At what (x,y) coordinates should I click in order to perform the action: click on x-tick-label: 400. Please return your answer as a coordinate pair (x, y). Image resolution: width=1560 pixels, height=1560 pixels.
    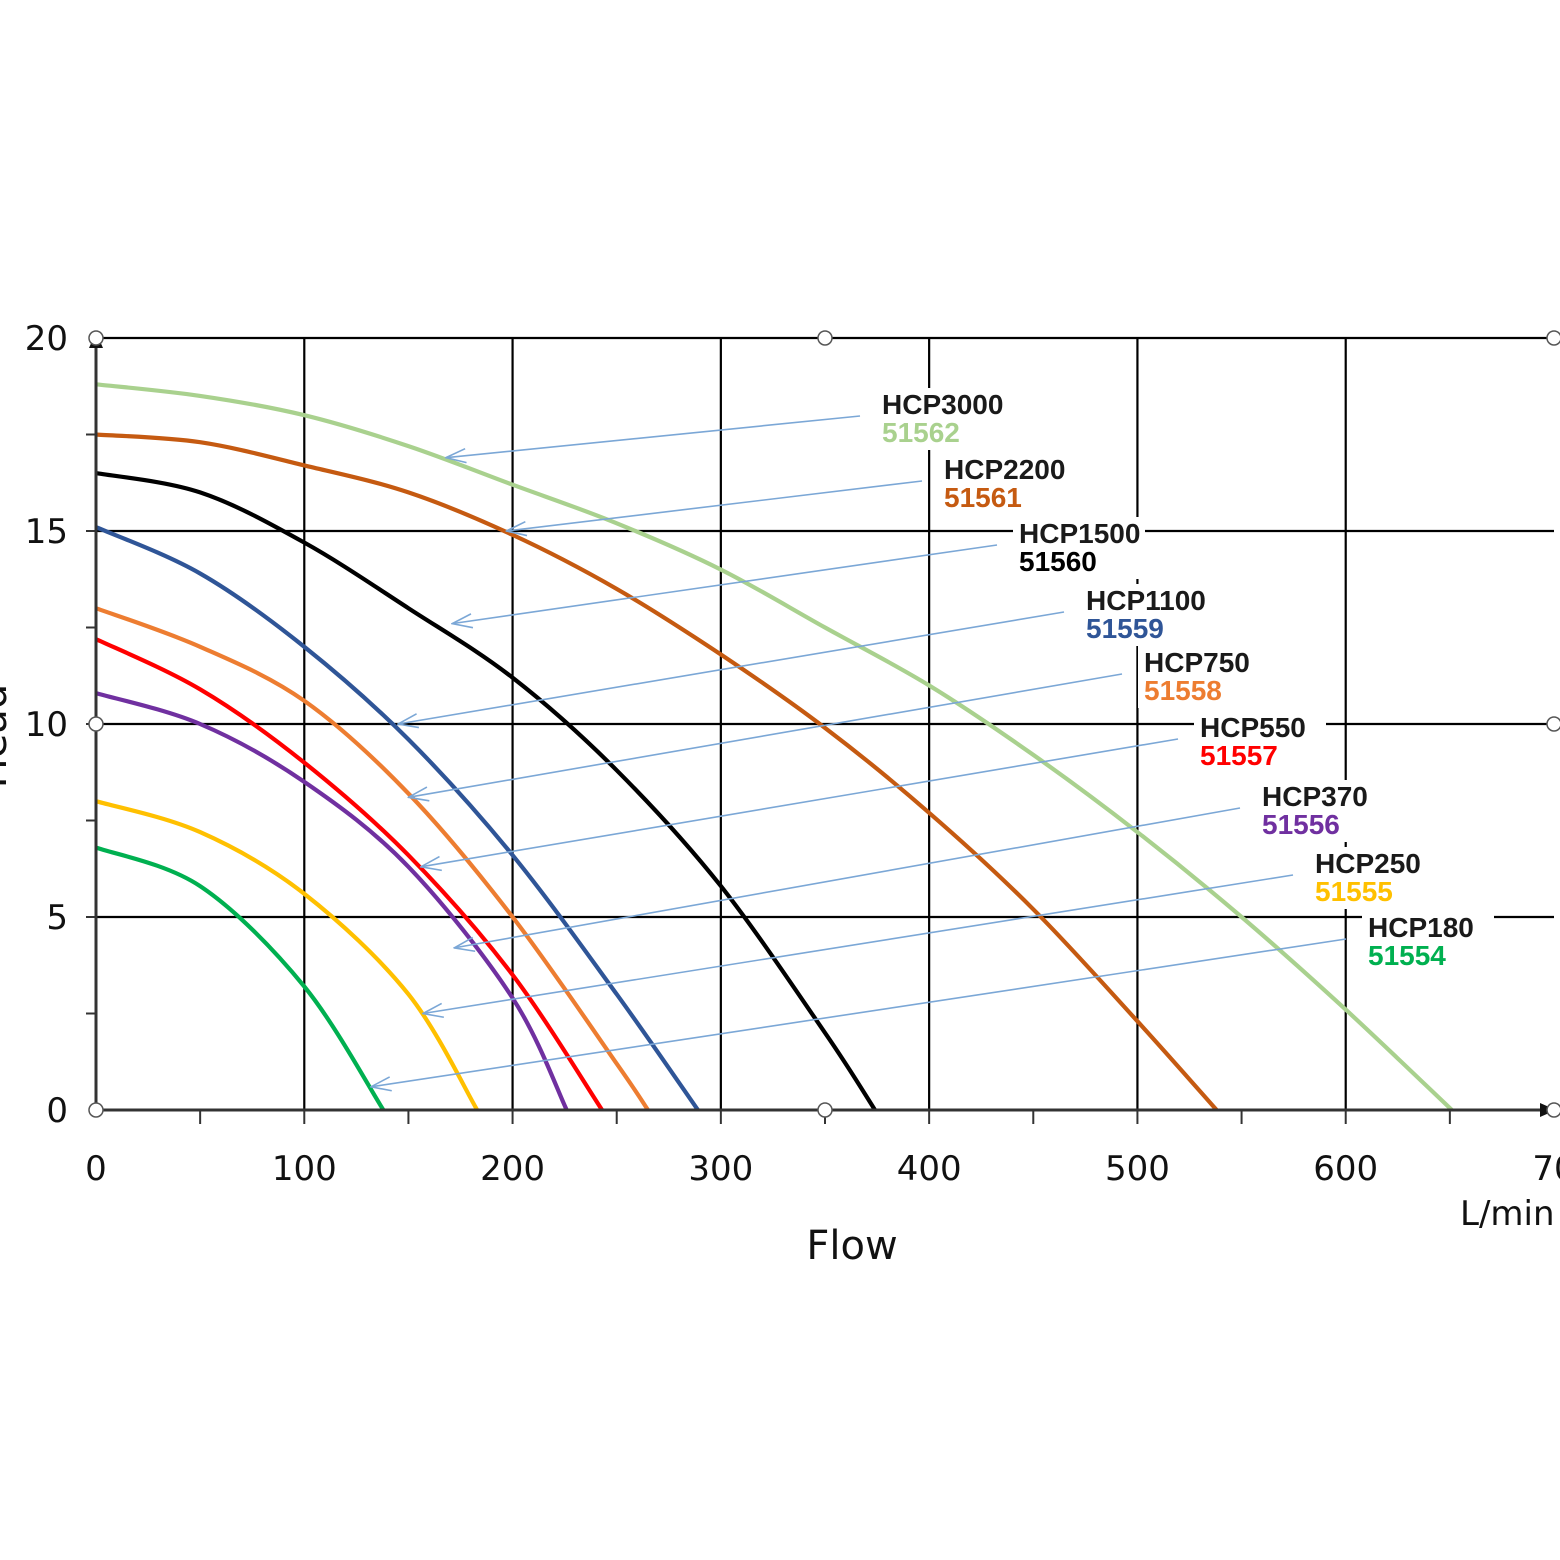
    Looking at the image, I should click on (929, 1169).